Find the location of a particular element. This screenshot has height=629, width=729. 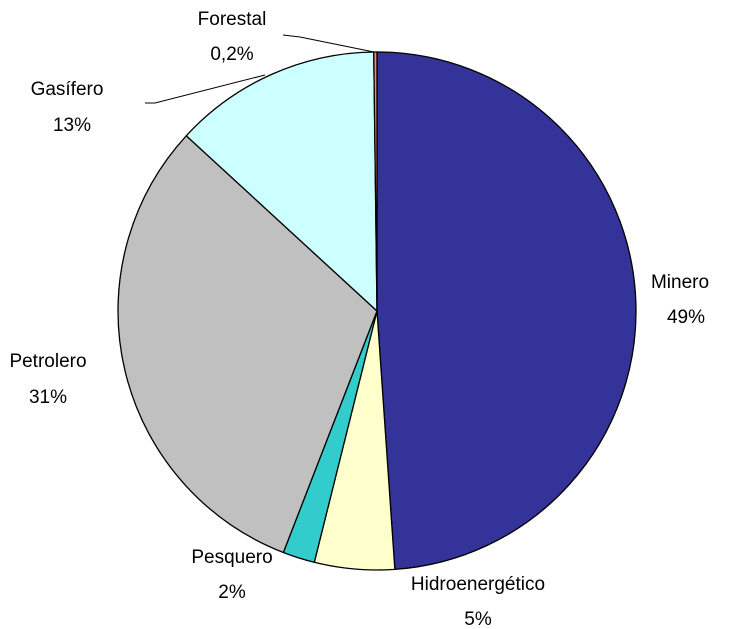

slice-label: Forestal is located at coordinates (232, 19).